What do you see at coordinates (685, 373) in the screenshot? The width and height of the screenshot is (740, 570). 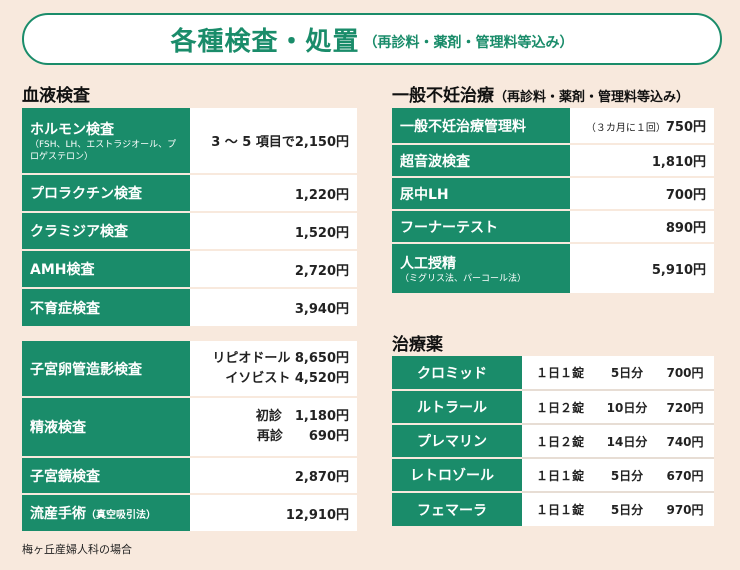 I see `medicine-price: 700円` at bounding box center [685, 373].